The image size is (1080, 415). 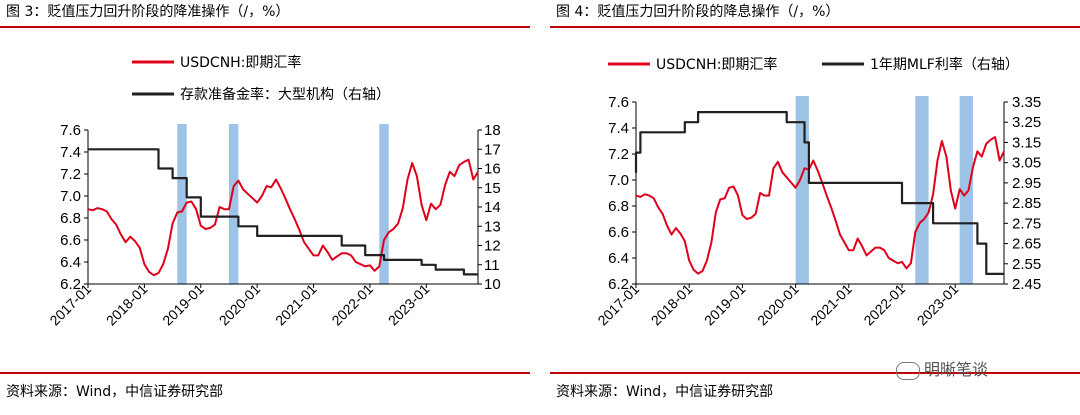 What do you see at coordinates (285, 94) in the screenshot?
I see `legend-label: 存款准备金率：大型机构（右轴）` at bounding box center [285, 94].